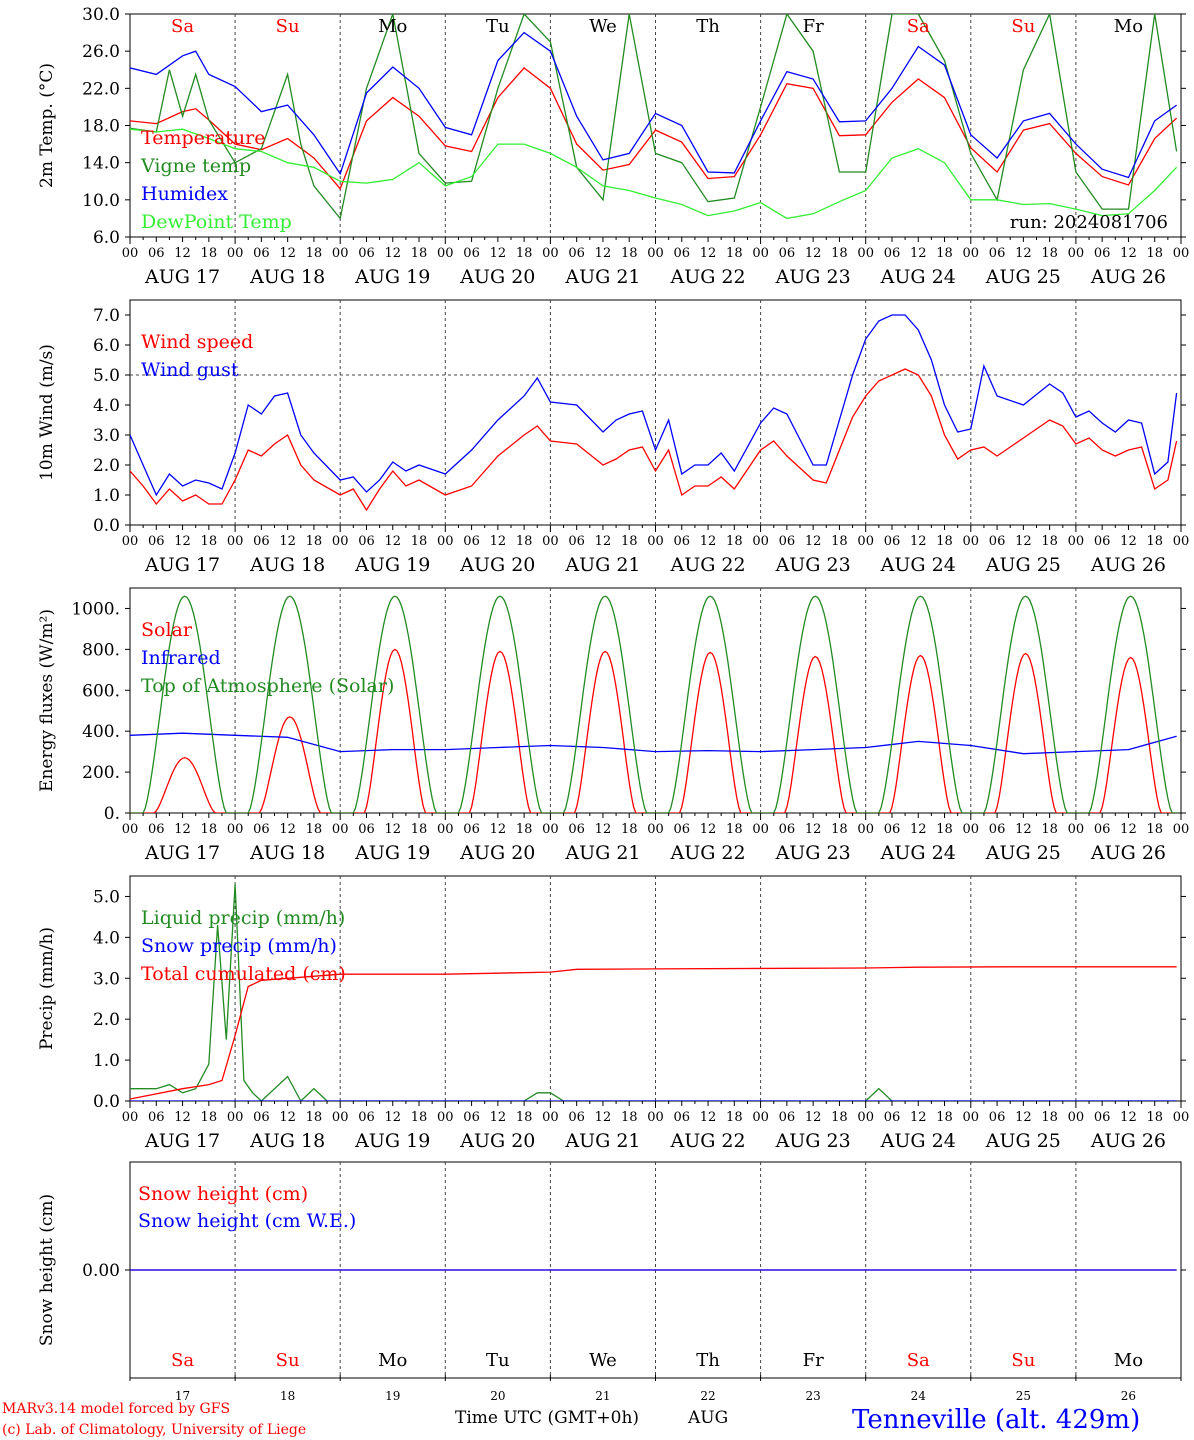  Describe the element at coordinates (247, 1221) in the screenshot. I see `legend-entry: Snow height (cm W.E.)` at that location.